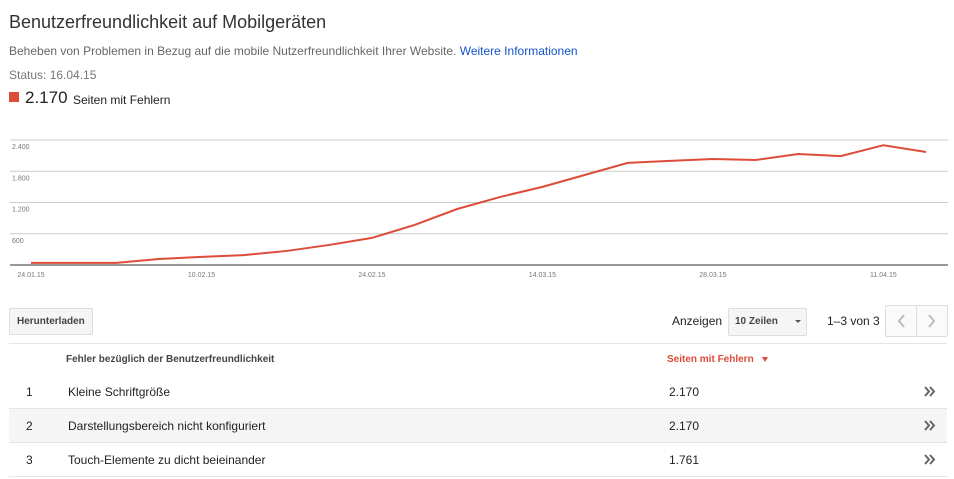 The image size is (954, 479). What do you see at coordinates (710, 359) in the screenshot?
I see `column-header-sorted: Seiten mit Fehlern` at bounding box center [710, 359].